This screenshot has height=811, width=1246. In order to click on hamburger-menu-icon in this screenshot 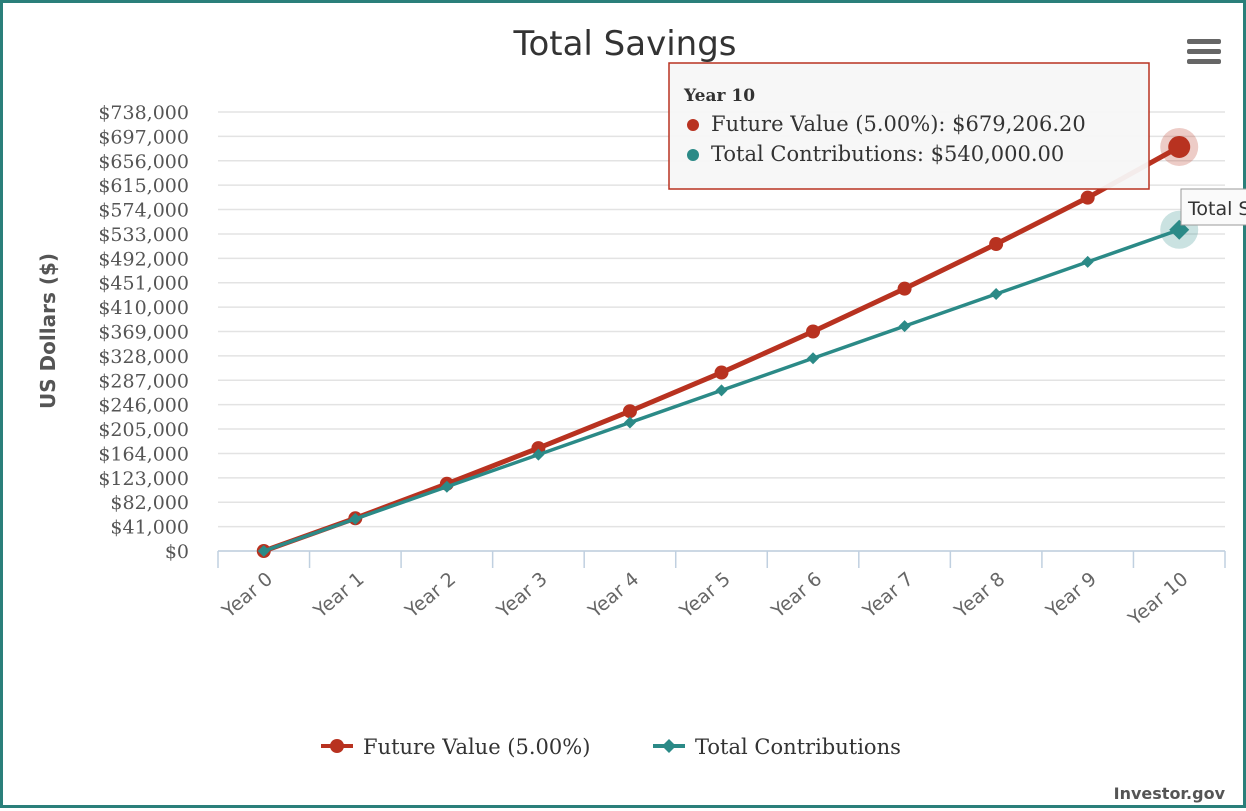, I will do `click(1203, 51)`.